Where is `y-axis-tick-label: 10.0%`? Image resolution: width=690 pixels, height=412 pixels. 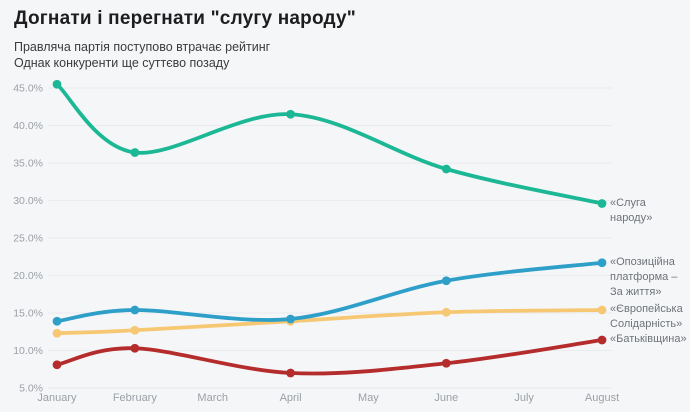
y-axis-tick-label: 10.0% is located at coordinates (28, 351).